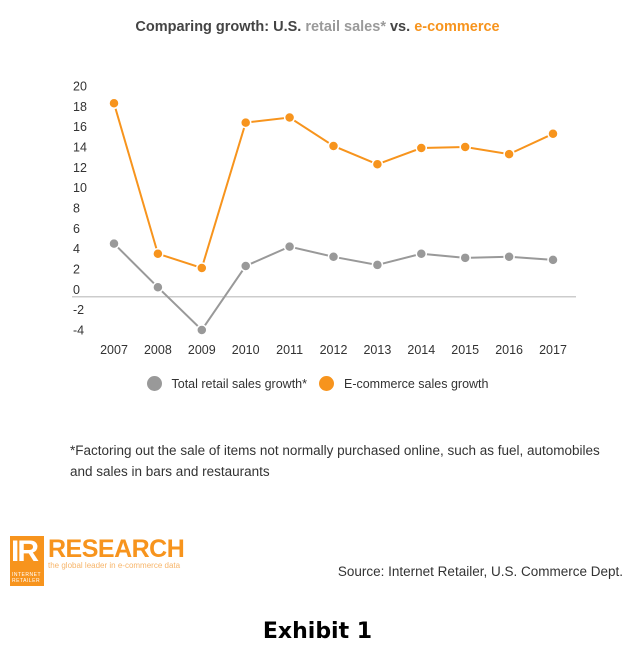 Image resolution: width=635 pixels, height=658 pixels. Describe the element at coordinates (76, 209) in the screenshot. I see `y-tick-label: 8` at that location.